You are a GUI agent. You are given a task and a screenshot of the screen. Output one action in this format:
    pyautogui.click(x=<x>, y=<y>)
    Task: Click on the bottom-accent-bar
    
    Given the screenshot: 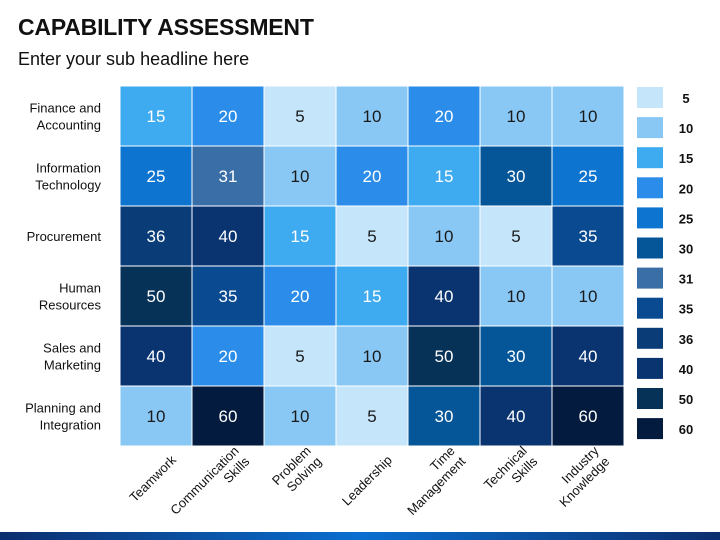 What is the action you would take?
    pyautogui.click(x=360, y=536)
    